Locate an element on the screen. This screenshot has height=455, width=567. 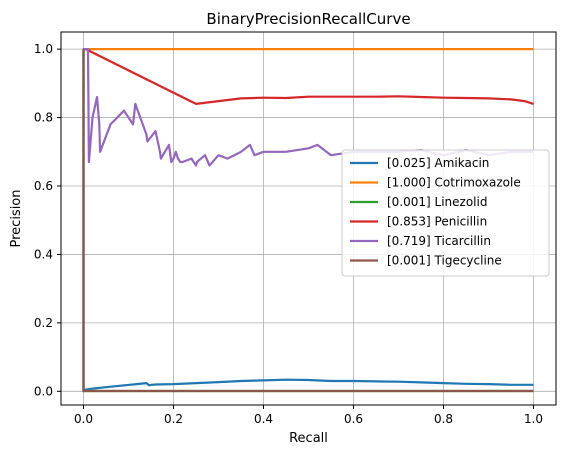
legend-label-ticarcillin: [0.719] Ticarcillin is located at coordinates (439, 241).